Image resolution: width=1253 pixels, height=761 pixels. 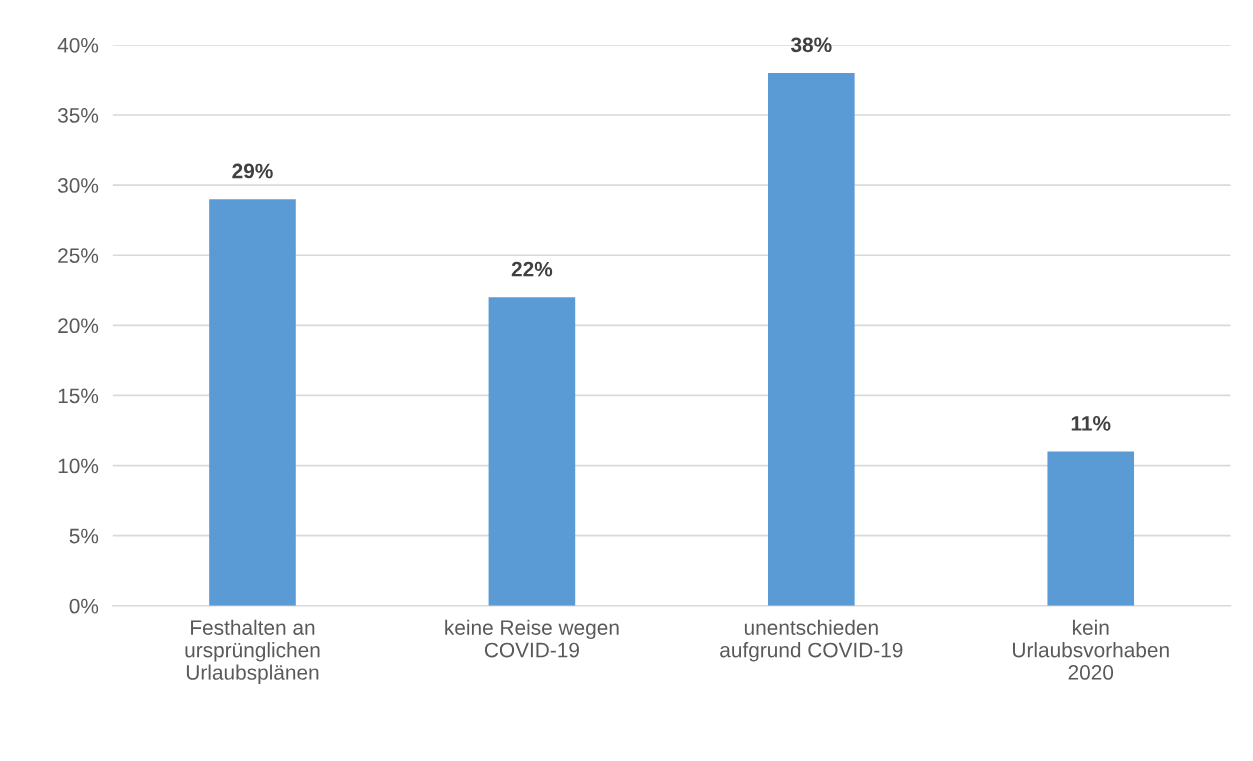 I want to click on data-label: 11%, so click(x=1091, y=423).